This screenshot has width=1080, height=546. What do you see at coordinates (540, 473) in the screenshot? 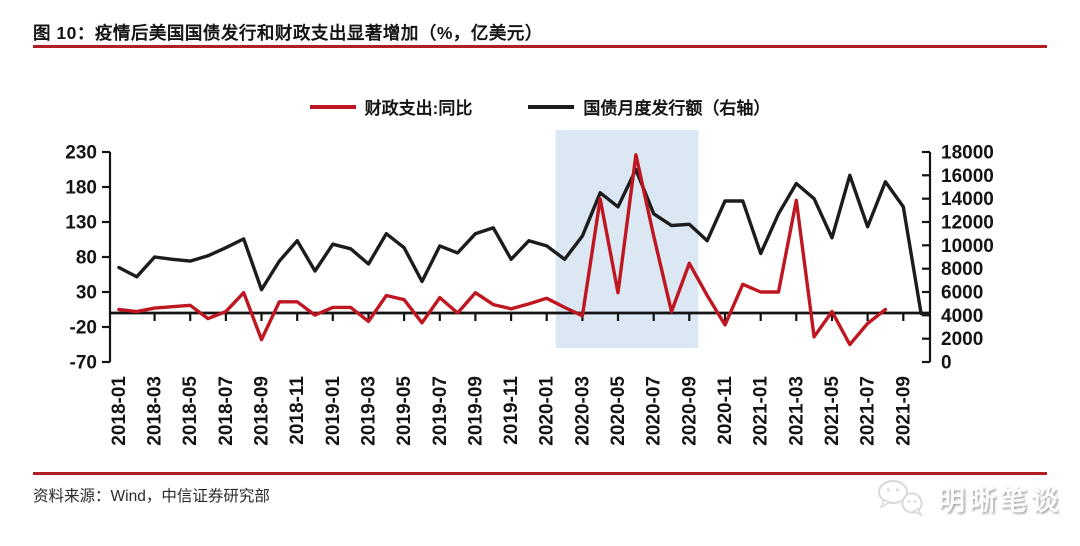
I see `footer-rule` at bounding box center [540, 473].